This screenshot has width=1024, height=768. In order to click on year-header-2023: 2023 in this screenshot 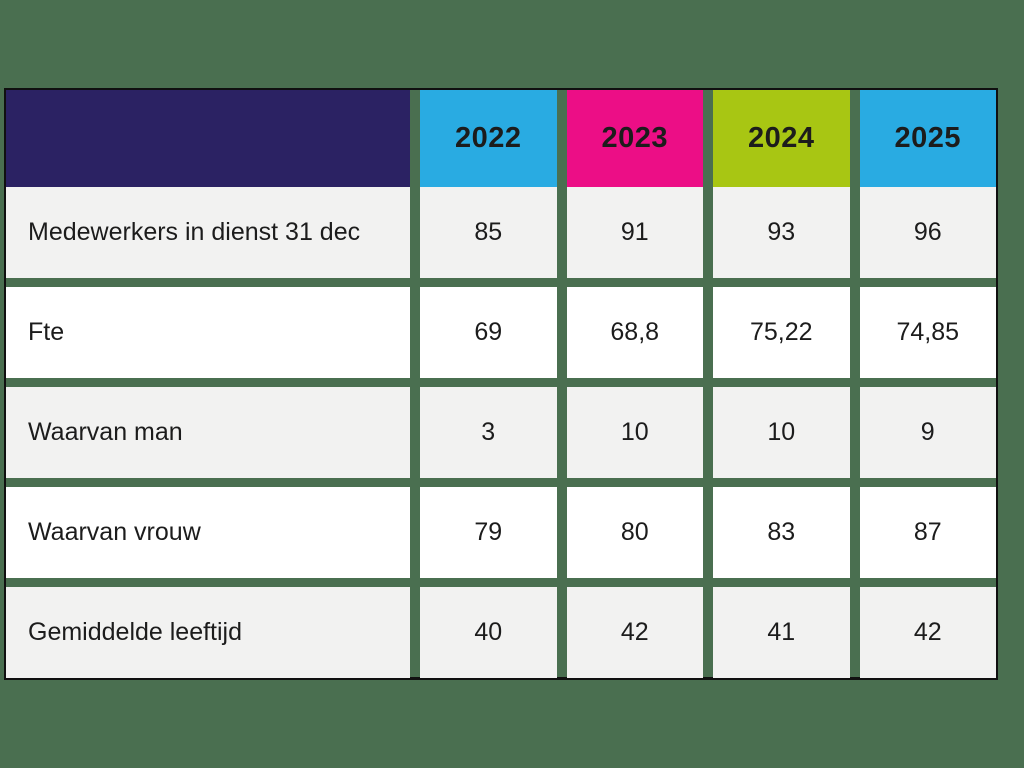, I will do `click(634, 138)`.